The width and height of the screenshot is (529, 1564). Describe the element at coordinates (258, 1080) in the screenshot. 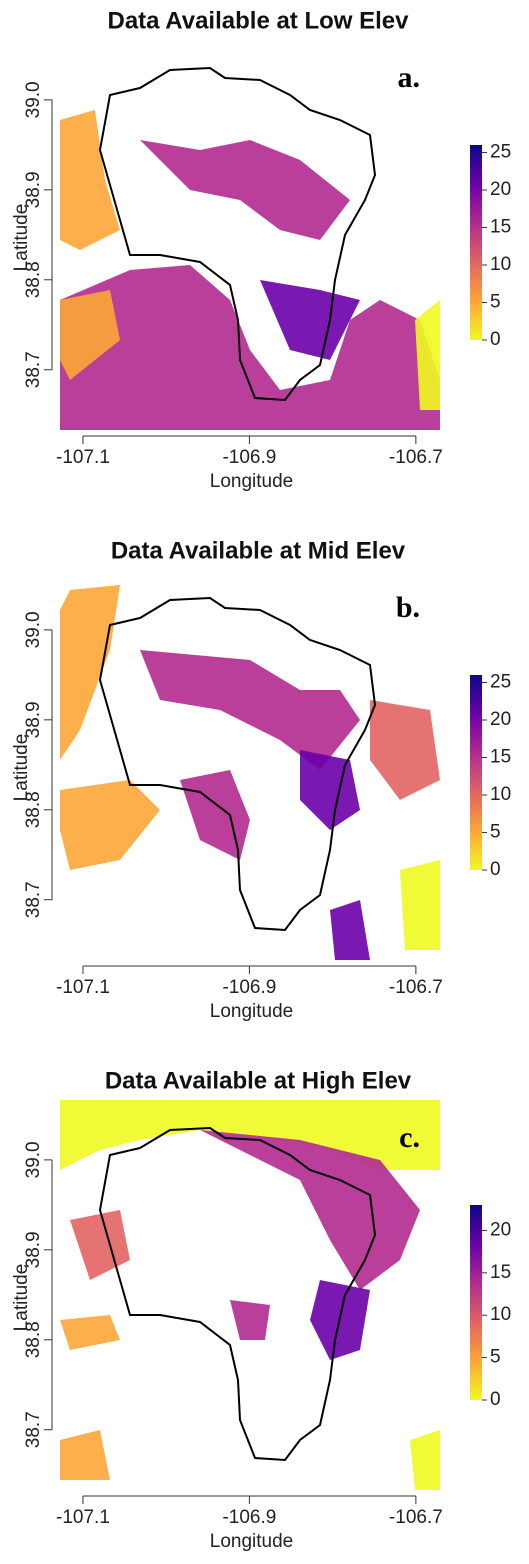

I see `panel-title: Data Available at High Elev` at that location.